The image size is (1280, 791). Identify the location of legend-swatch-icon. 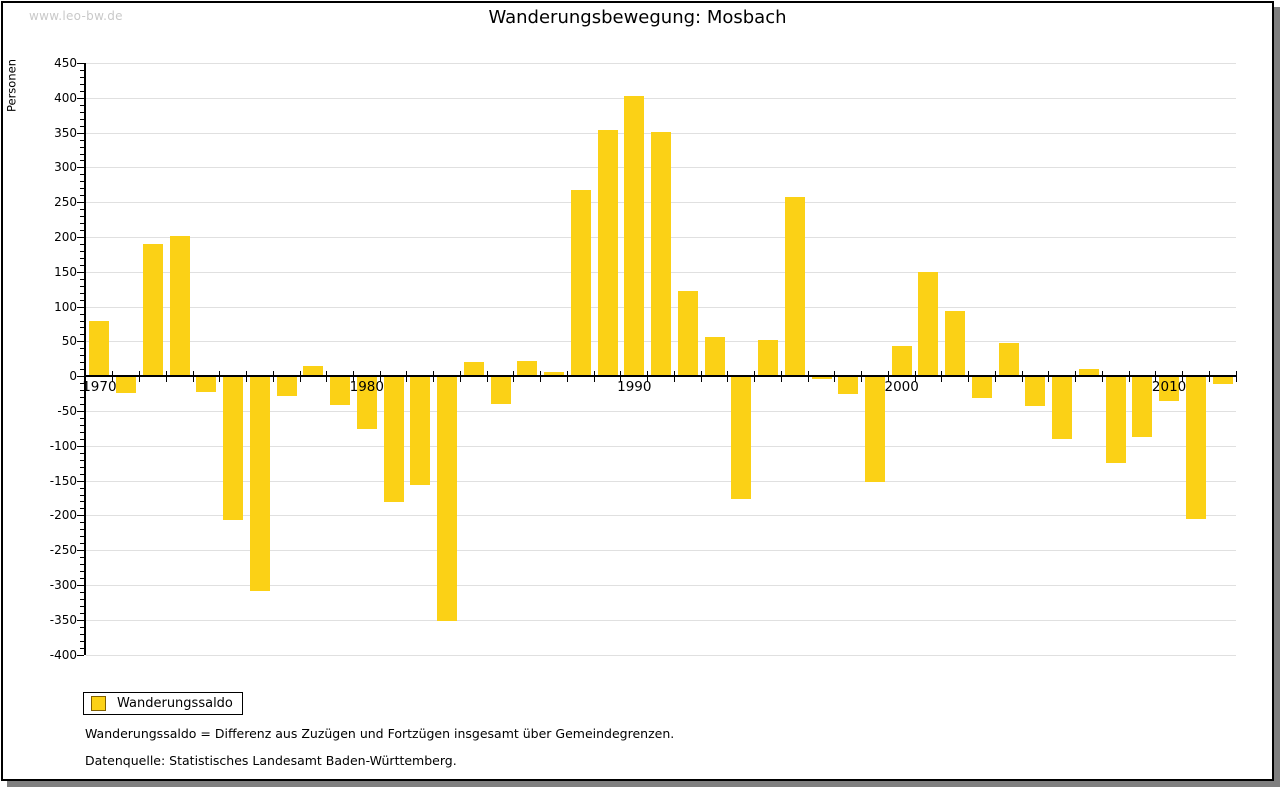
(98, 703).